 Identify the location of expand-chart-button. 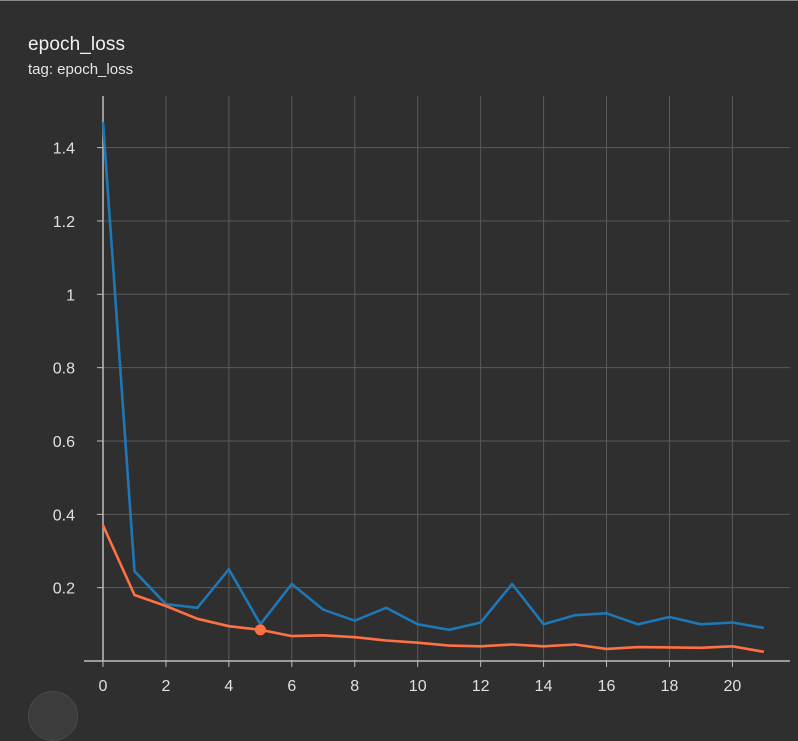
(53, 716).